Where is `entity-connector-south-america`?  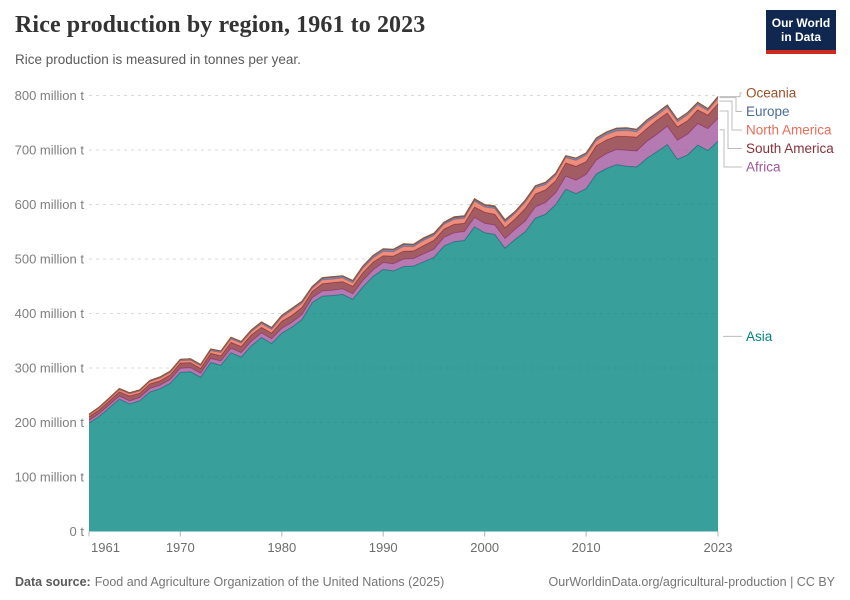 entity-connector-south-america is located at coordinates (730, 129).